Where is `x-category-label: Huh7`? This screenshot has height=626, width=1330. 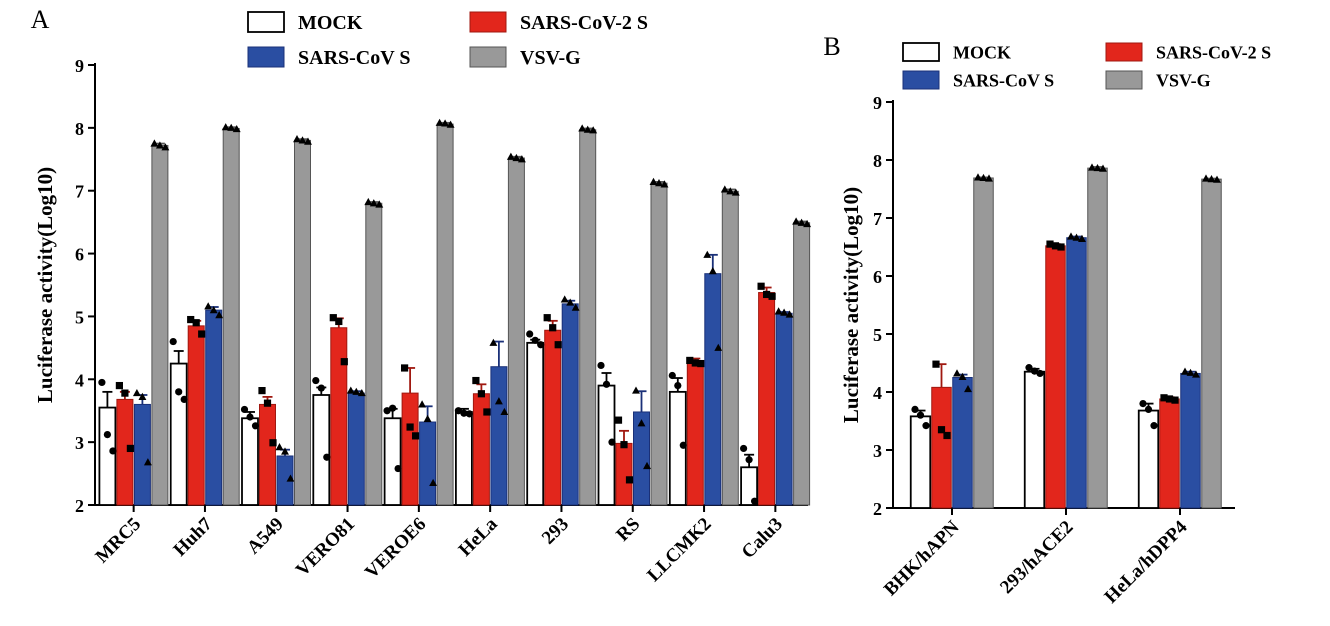
x-category-label: Huh7 is located at coordinates (193, 536).